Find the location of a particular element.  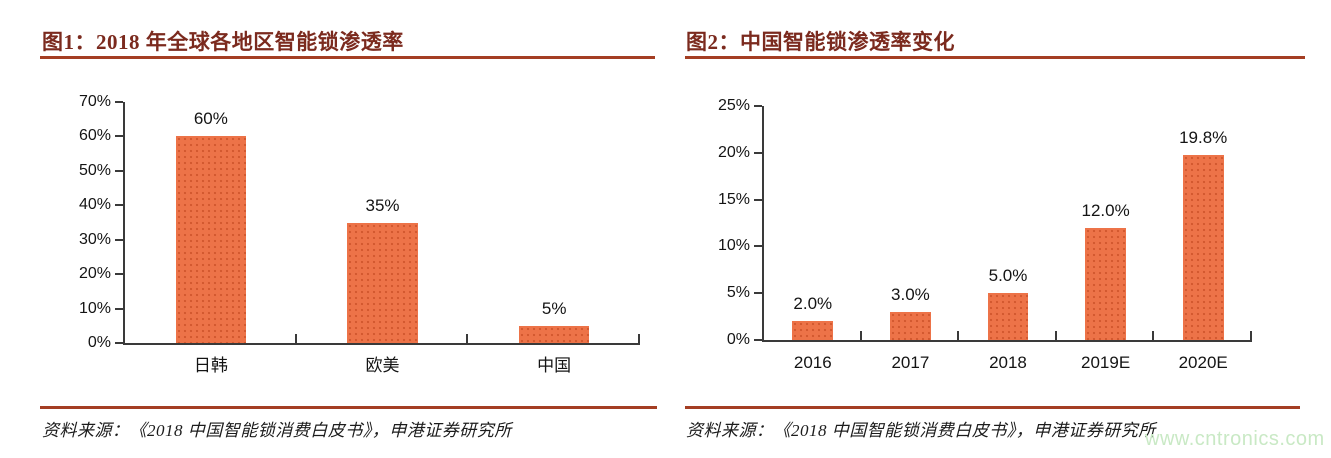

figure1-title-rule is located at coordinates (347, 57).